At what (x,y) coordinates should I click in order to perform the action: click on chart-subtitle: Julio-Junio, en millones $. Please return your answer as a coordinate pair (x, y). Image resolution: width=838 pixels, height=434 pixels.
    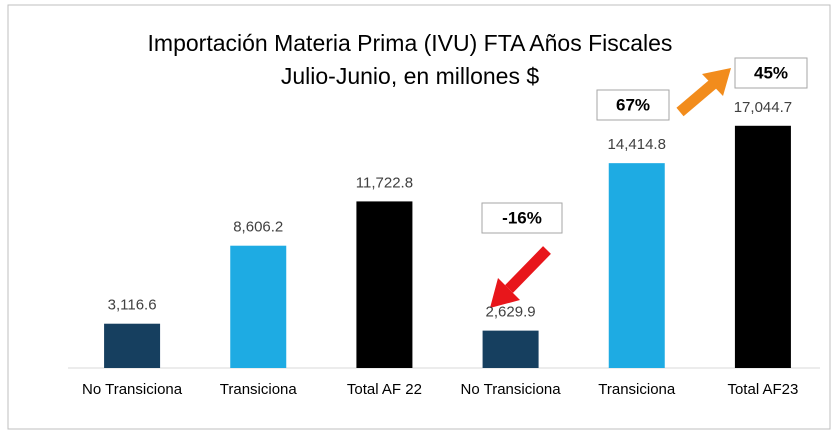
    Looking at the image, I should click on (410, 76).